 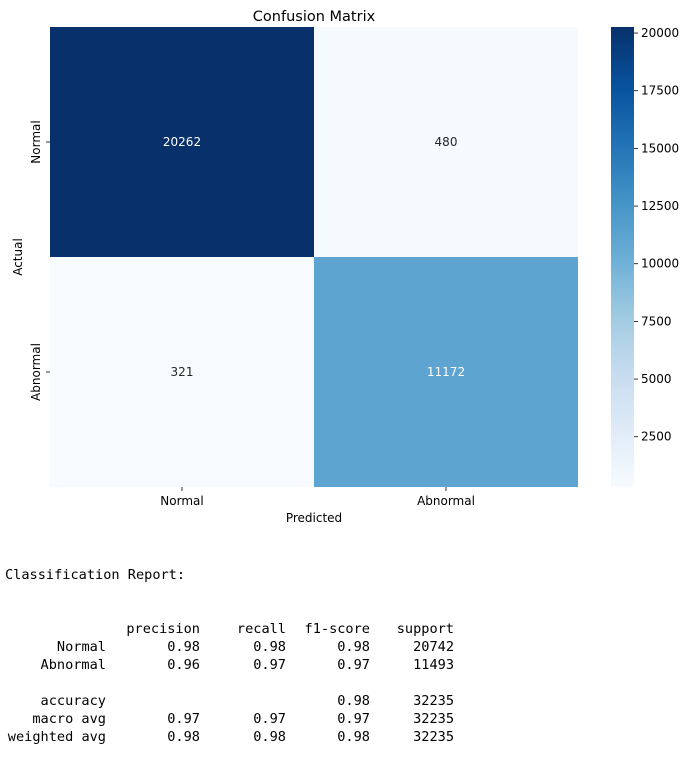 I want to click on colorbar-tick-label: 20000, so click(x=660, y=33).